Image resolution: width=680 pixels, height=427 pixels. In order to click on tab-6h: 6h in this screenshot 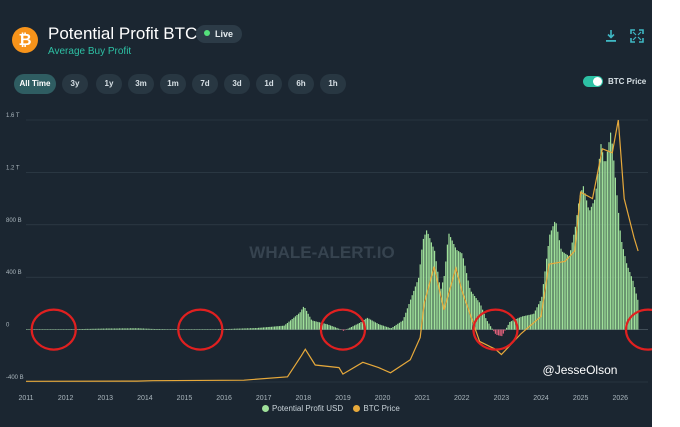, I will do `click(301, 84)`.